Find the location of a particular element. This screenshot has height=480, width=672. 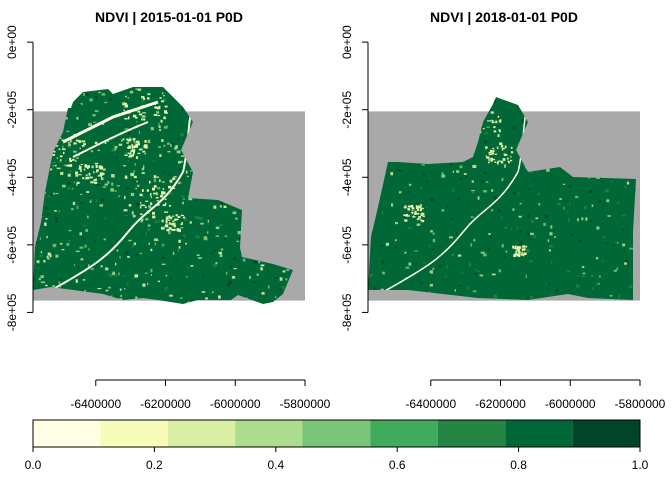

colorbar-tick-label: 0.4 is located at coordinates (275, 465).